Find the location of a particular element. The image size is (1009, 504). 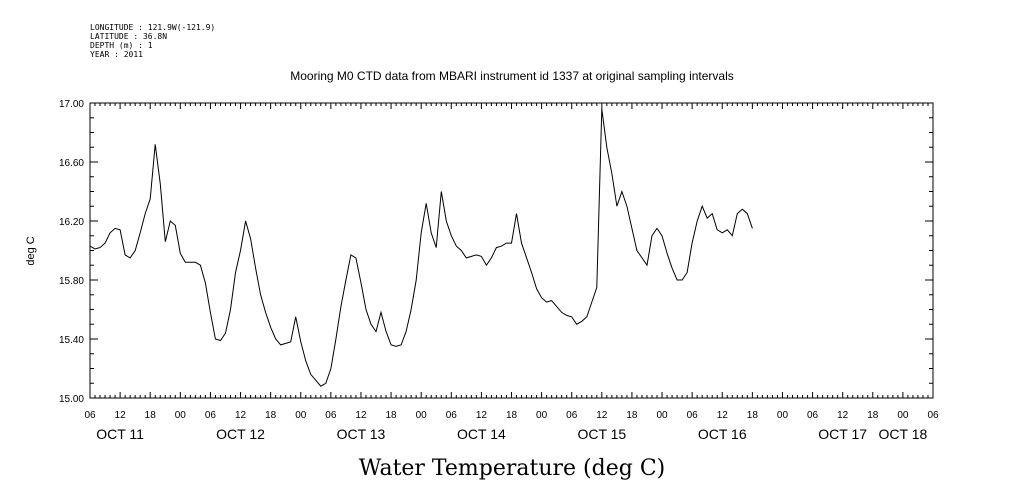

y-tick-label: 15.80 is located at coordinates (71, 281).